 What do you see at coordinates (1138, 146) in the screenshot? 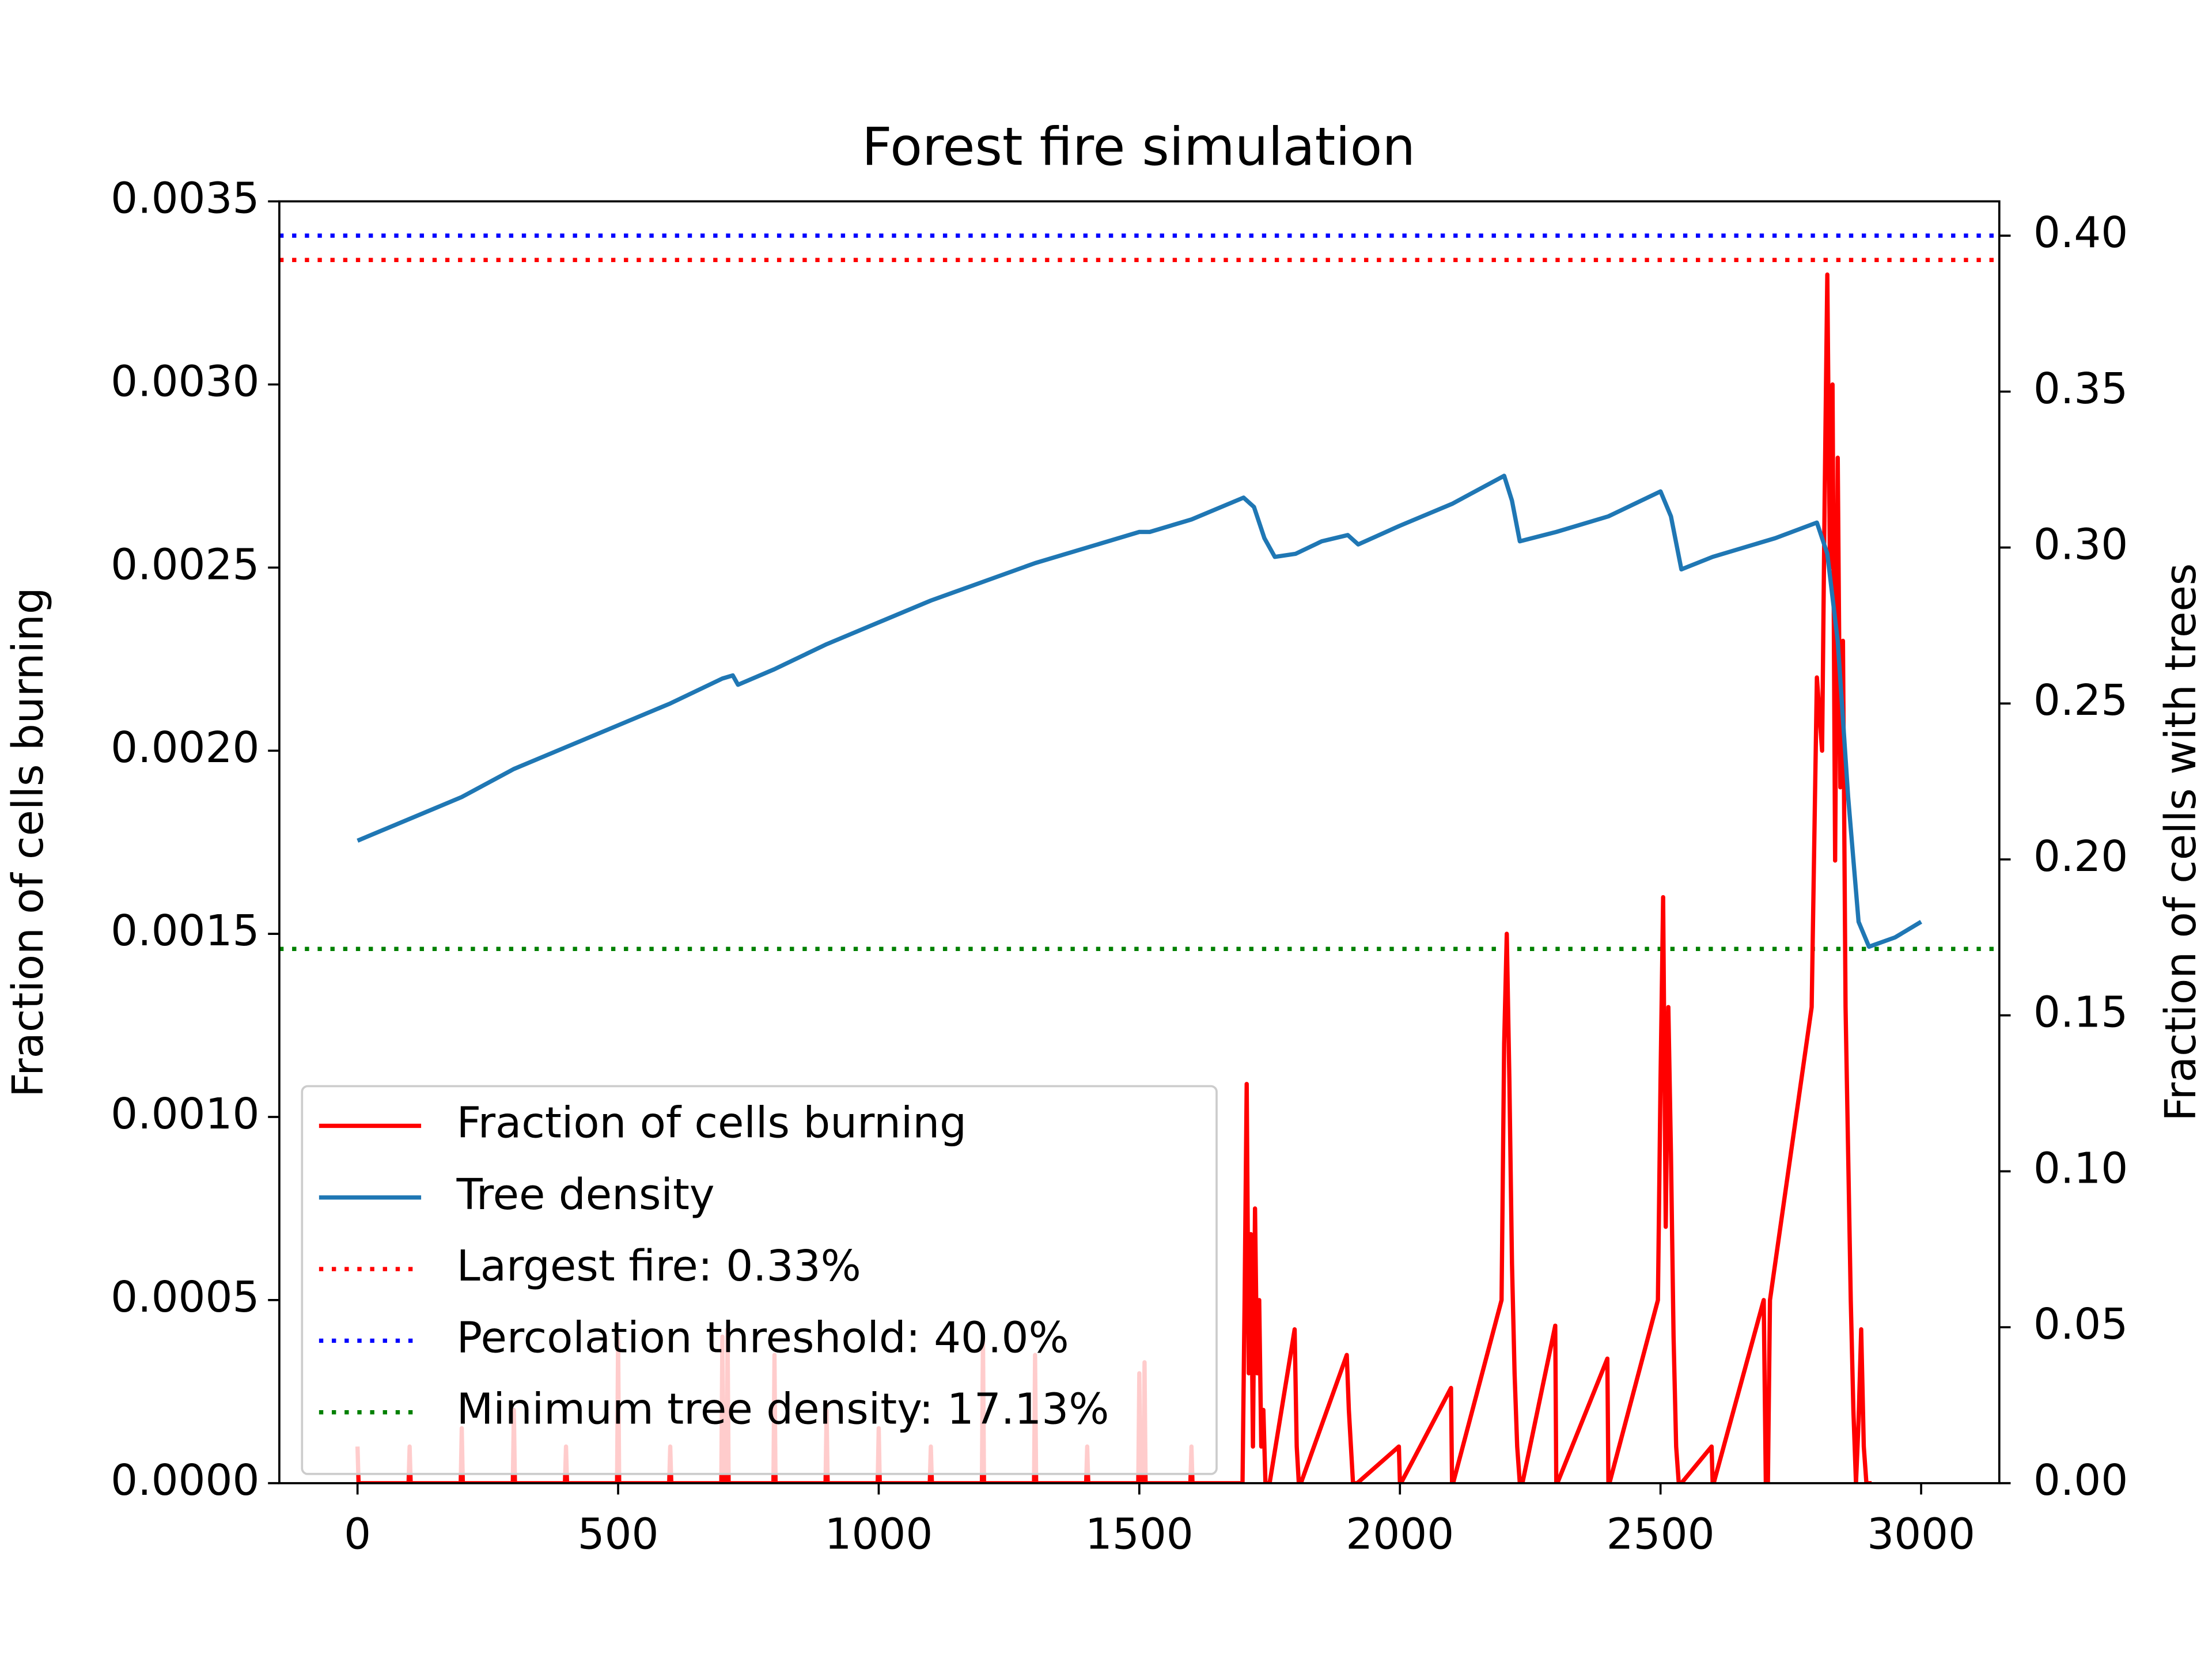
I see `chart-title: Forest fire simulation` at bounding box center [1138, 146].